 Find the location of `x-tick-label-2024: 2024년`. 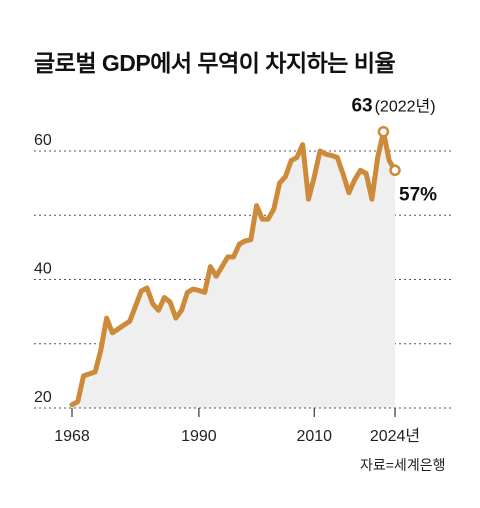

x-tick-label-2024: 2024년 is located at coordinates (395, 436).